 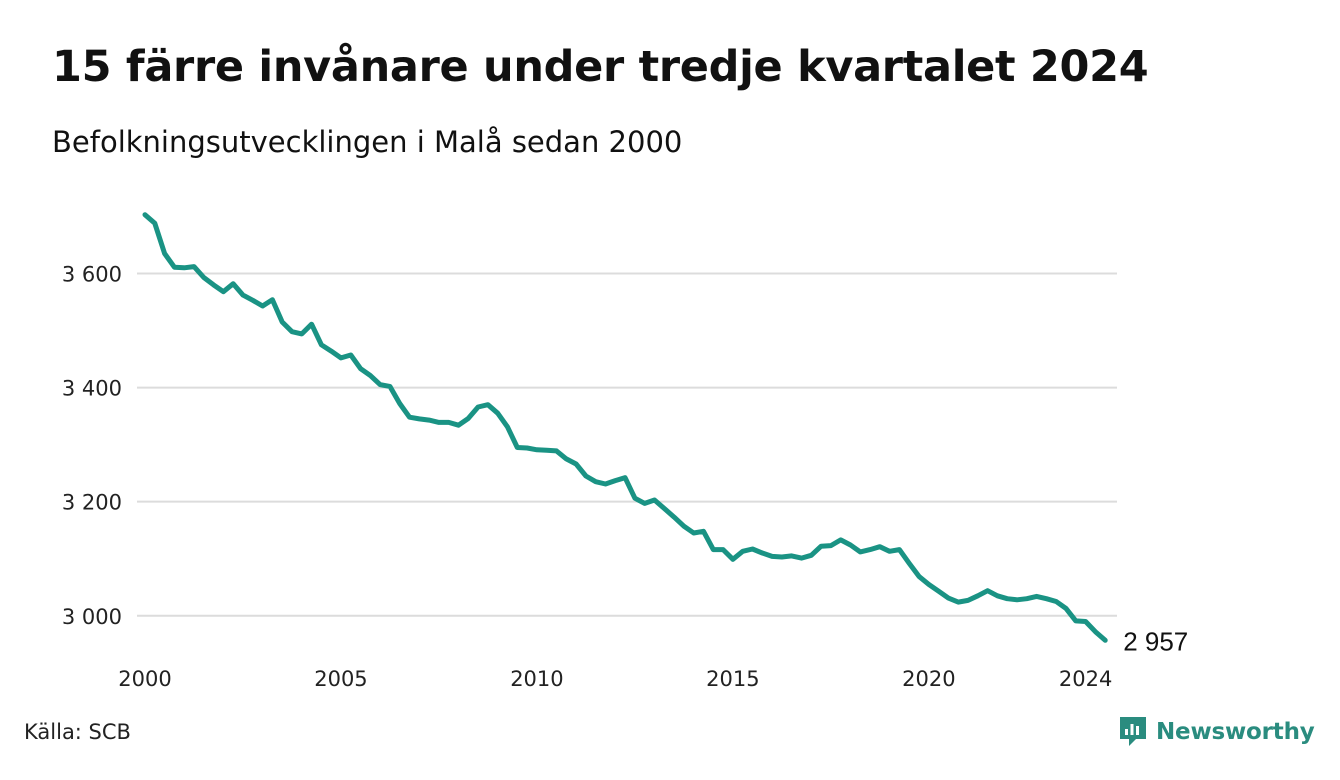 What do you see at coordinates (1235, 732) in the screenshot?
I see `brand-name: Newsworthy` at bounding box center [1235, 732].